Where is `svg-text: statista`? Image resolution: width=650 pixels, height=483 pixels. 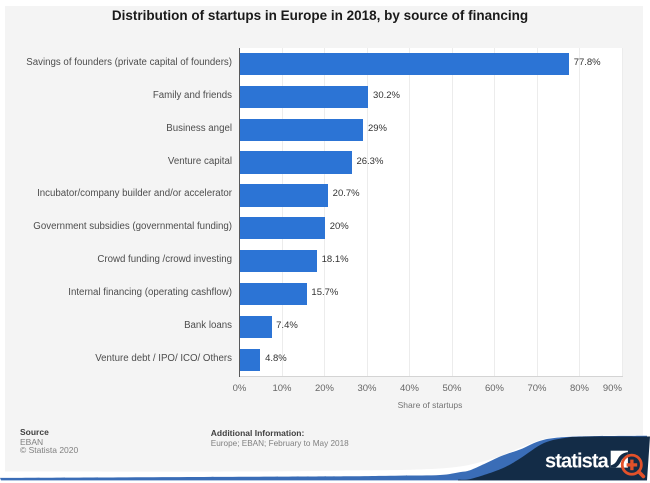 svg-text: statista is located at coordinates (577, 462).